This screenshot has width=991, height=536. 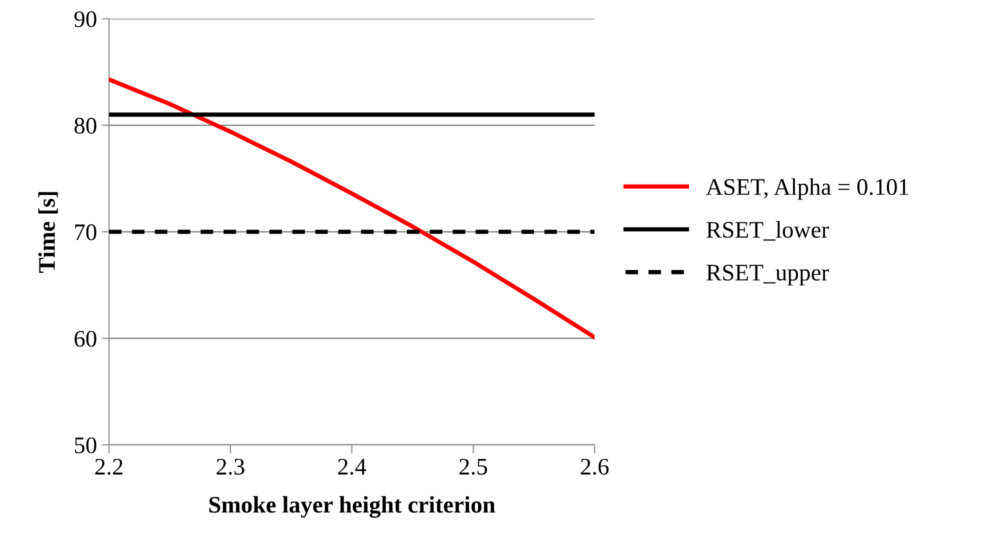 What do you see at coordinates (594, 466) in the screenshot?
I see `x-tick-label: 2.6` at bounding box center [594, 466].